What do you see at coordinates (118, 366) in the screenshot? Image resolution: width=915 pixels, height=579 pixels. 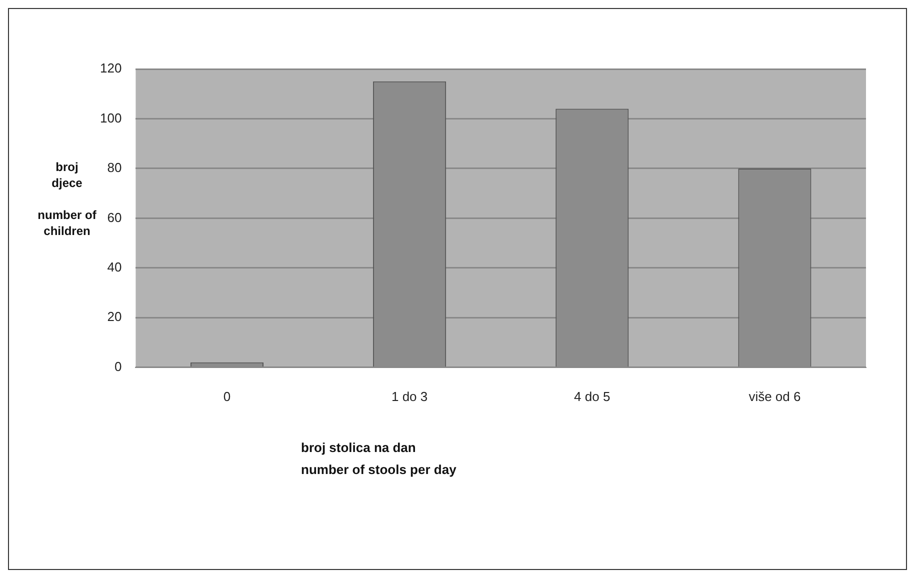 I see `y-tick-label: 0` at bounding box center [118, 366].